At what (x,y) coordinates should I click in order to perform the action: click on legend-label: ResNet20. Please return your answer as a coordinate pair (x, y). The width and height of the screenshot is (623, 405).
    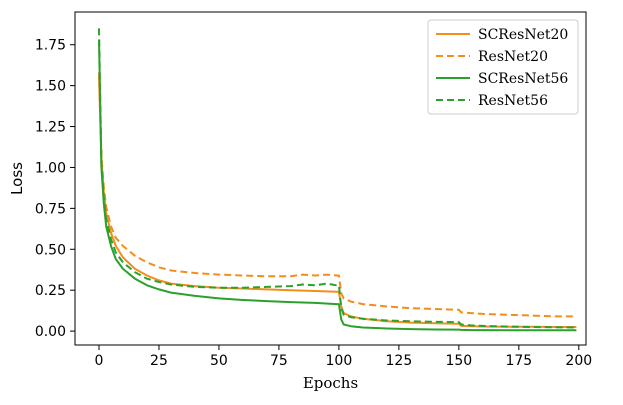
    Looking at the image, I should click on (513, 57).